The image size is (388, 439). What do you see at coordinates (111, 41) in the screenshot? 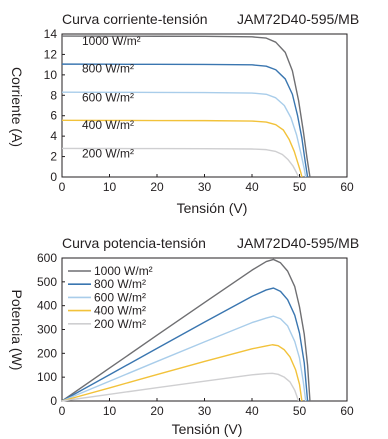
I see `series-inline-label: 1000 W/m²` at bounding box center [111, 41].